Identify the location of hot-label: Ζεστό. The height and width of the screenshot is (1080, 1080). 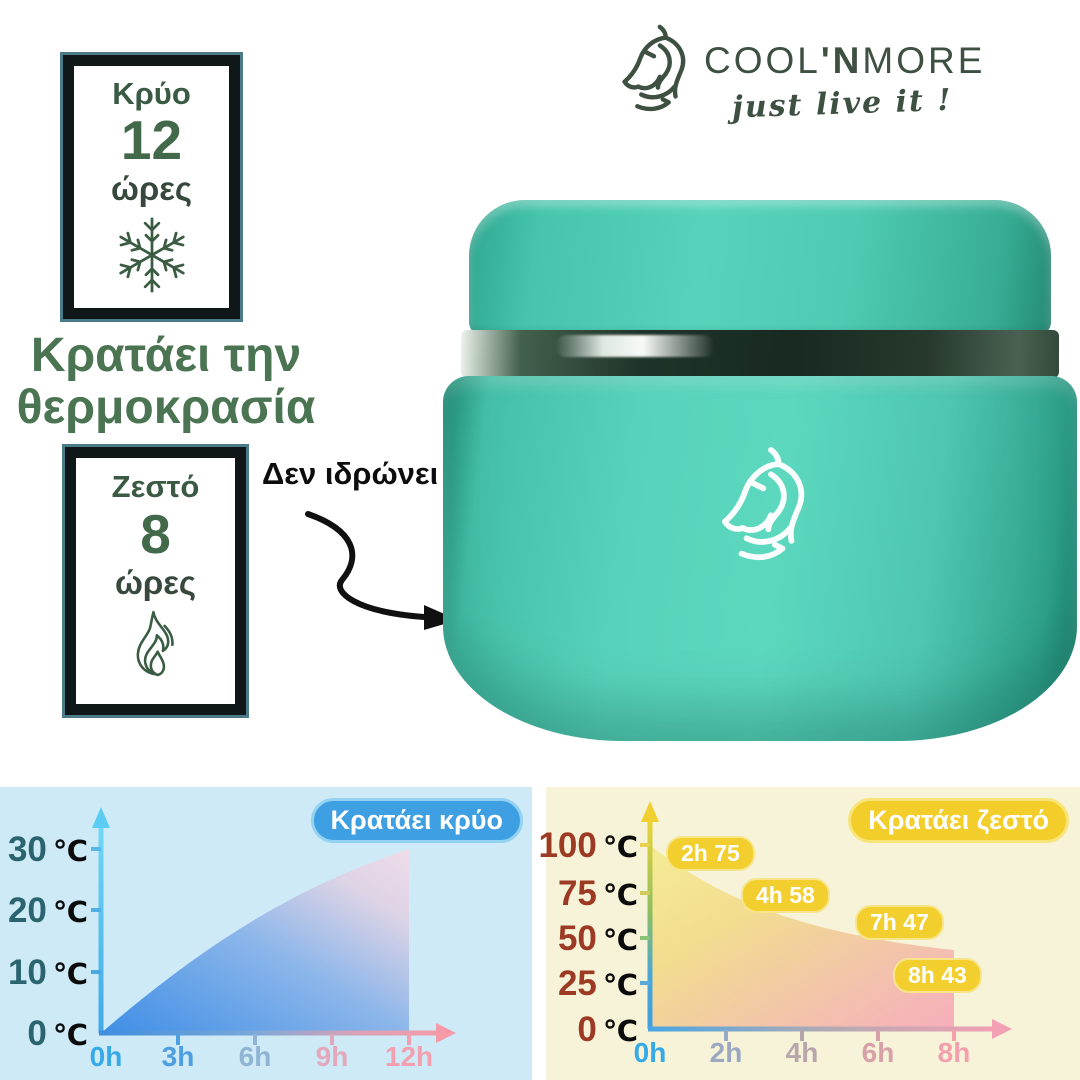
(155, 486).